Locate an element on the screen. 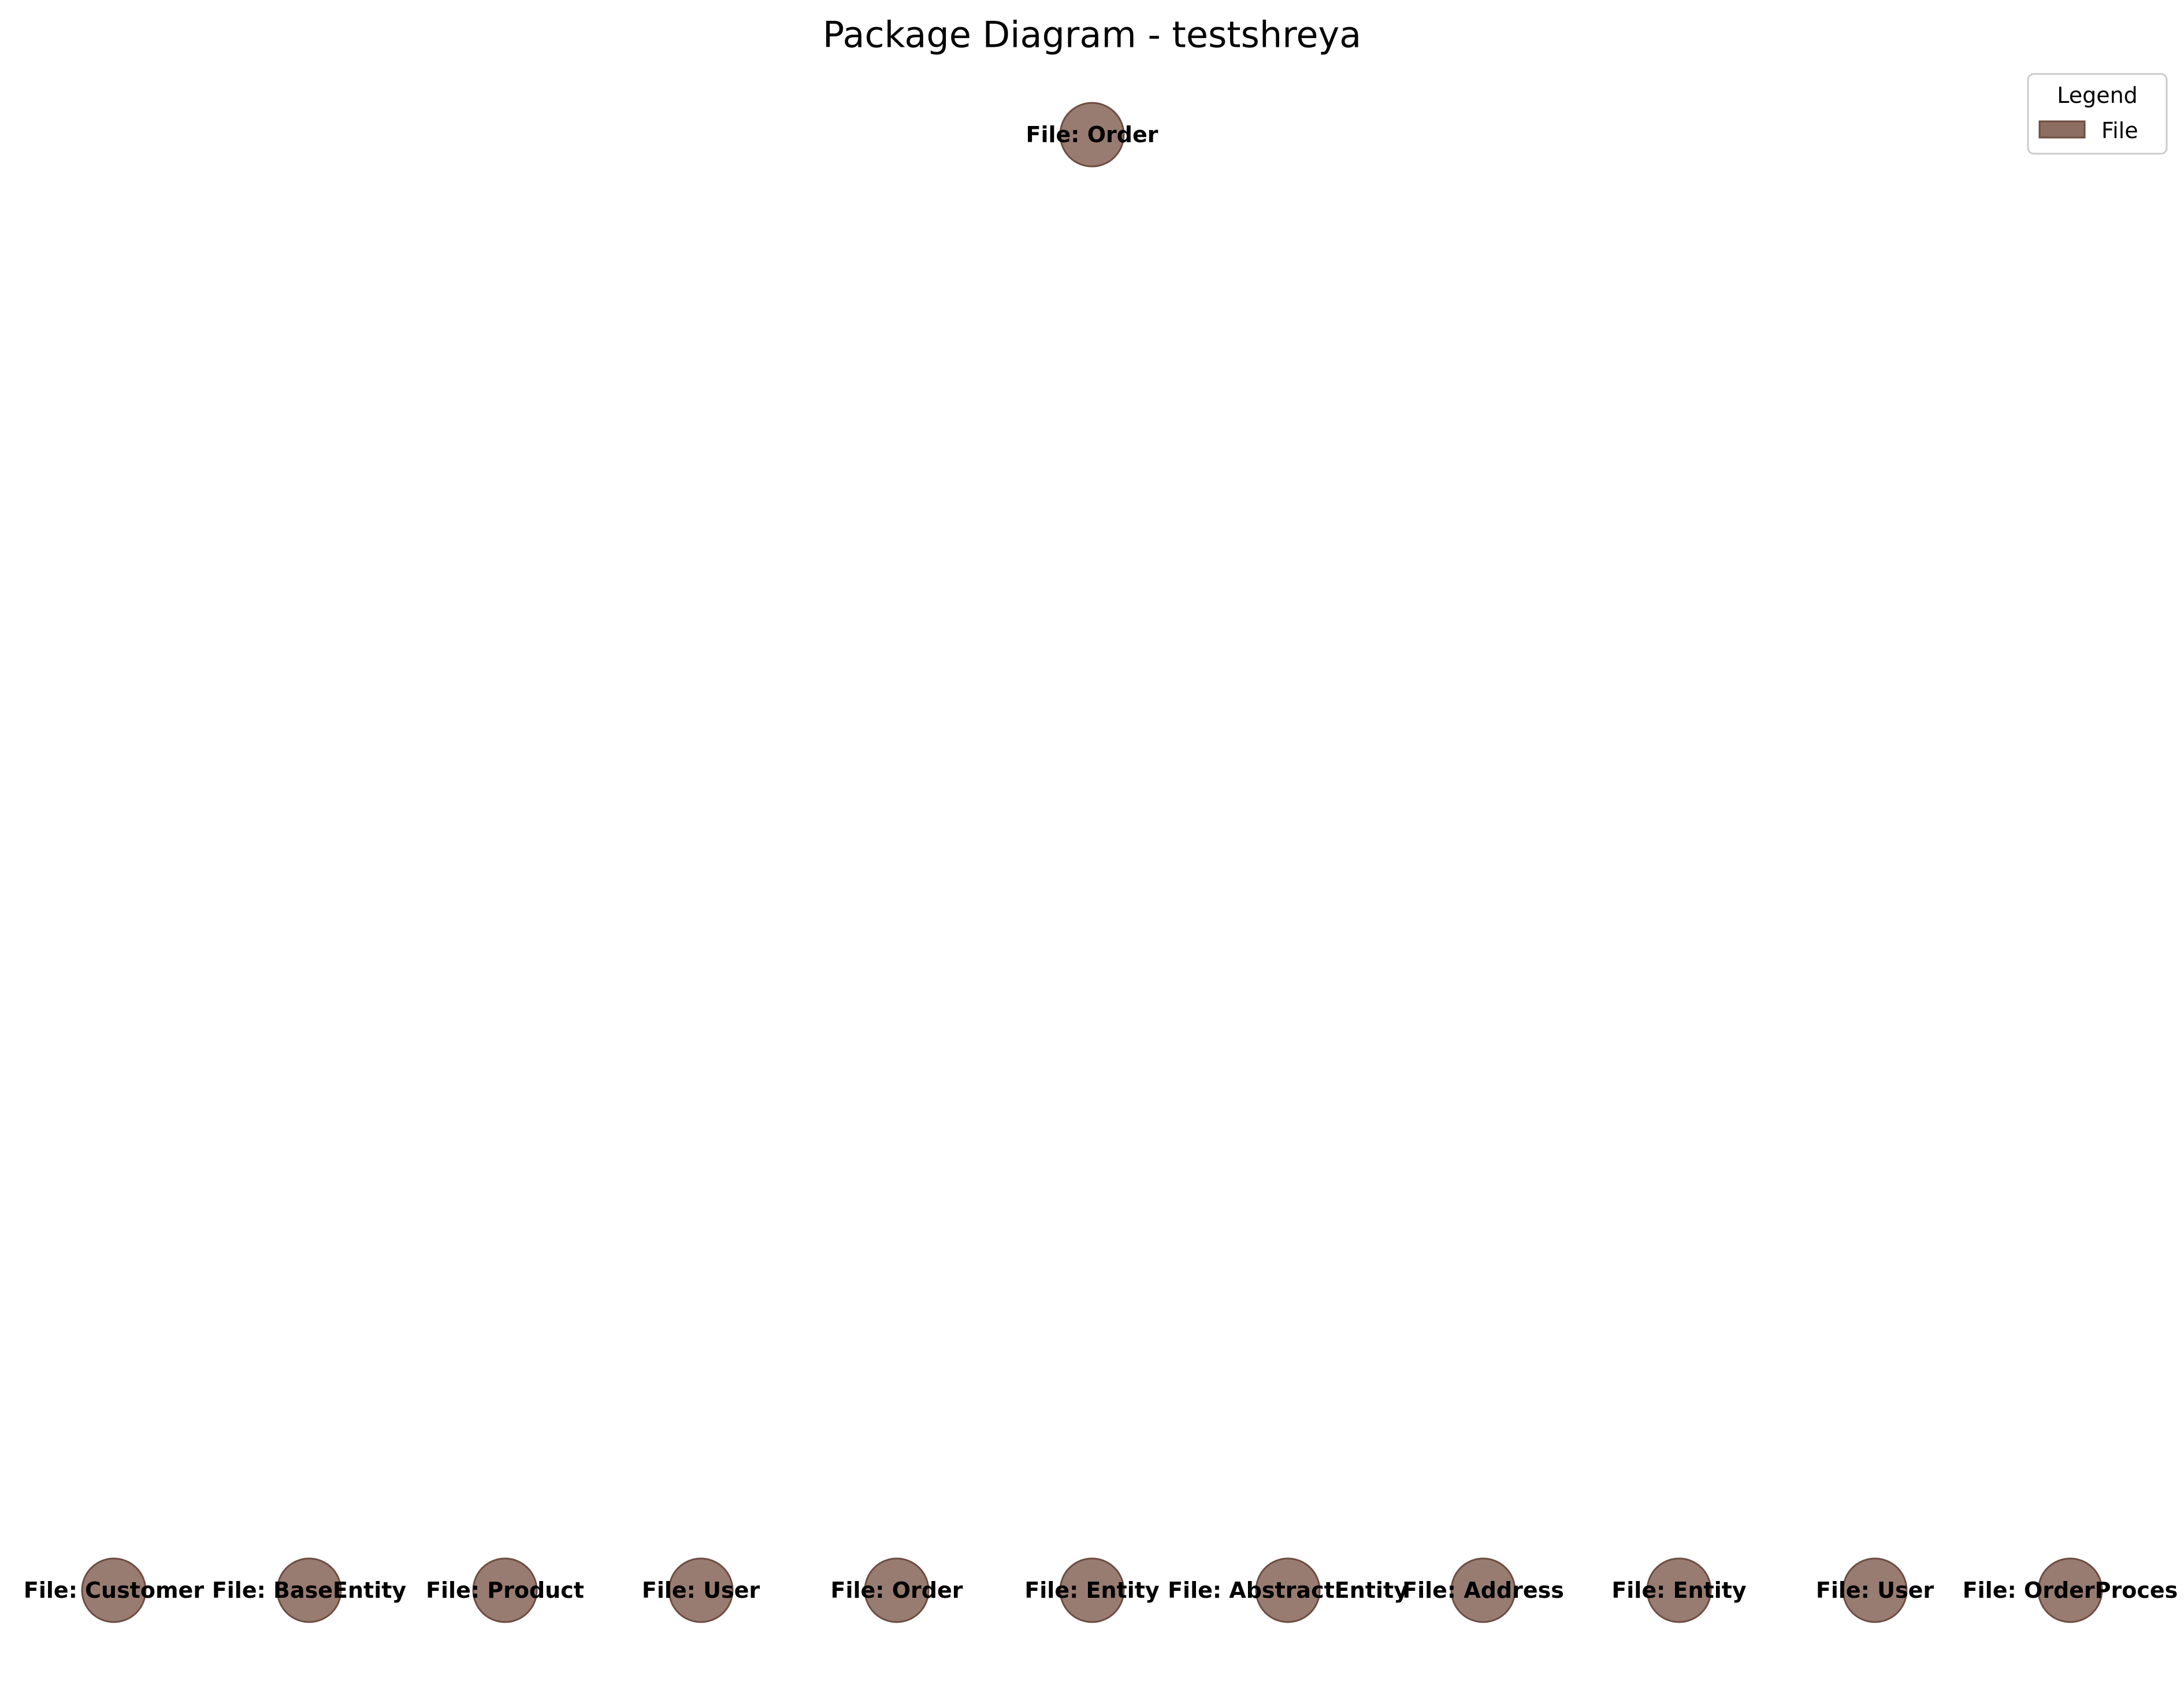  file-node-label: File: Address is located at coordinates (1483, 1590).